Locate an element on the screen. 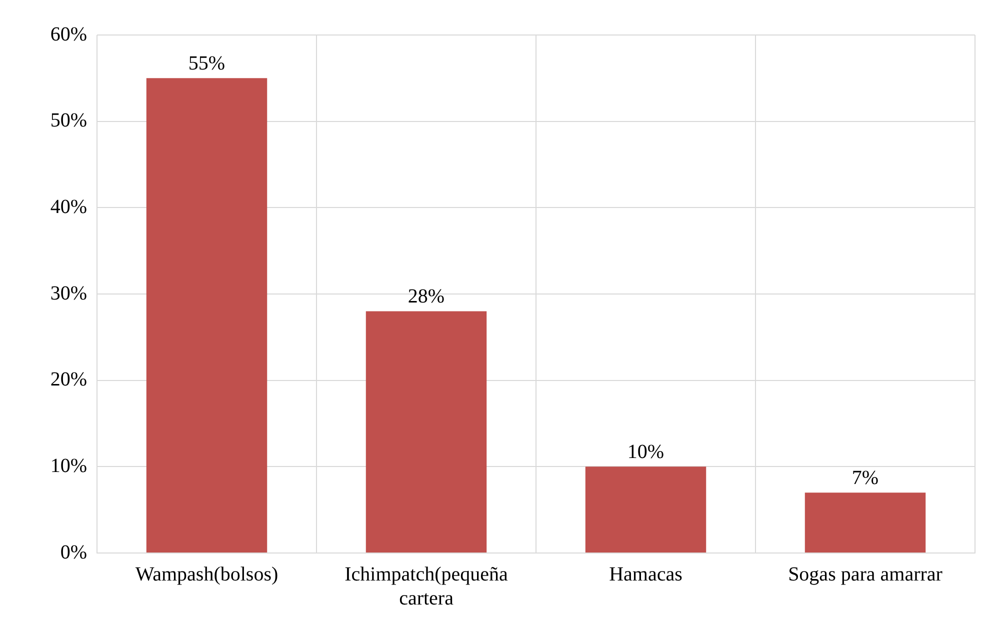  y-tick-label: 30% is located at coordinates (68, 293).